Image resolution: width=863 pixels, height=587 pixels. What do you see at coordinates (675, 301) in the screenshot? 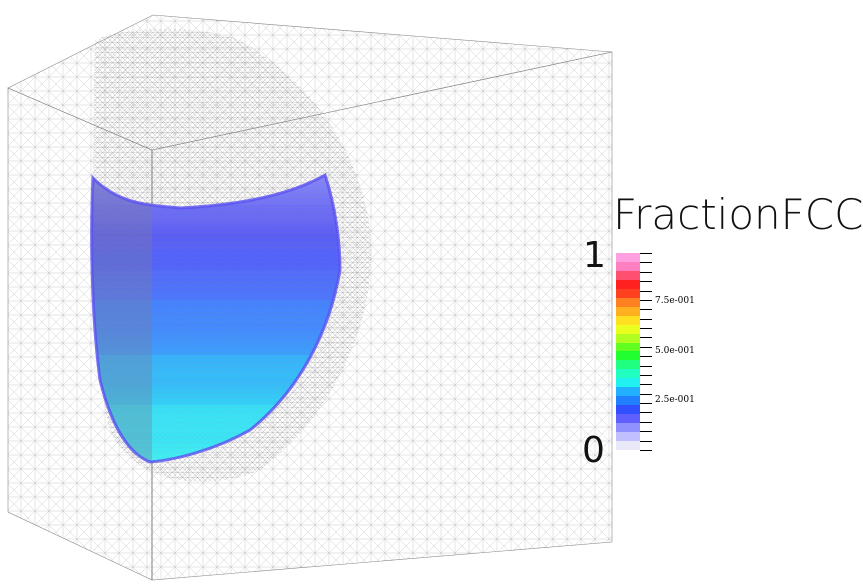
I see `colorbar-tick-label: 7.5e-001` at bounding box center [675, 301].